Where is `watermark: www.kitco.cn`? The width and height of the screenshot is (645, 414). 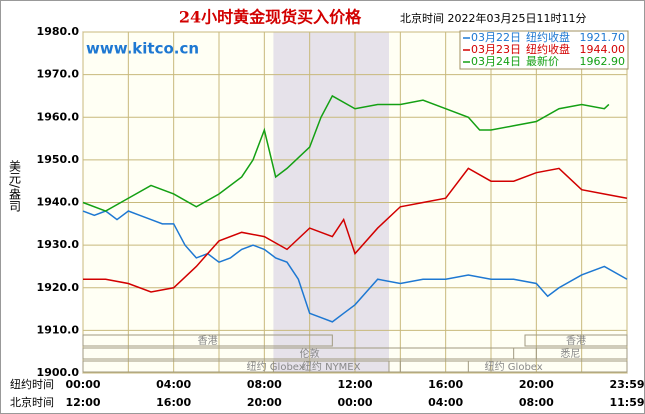
watermark: www.kitco.cn is located at coordinates (142, 49).